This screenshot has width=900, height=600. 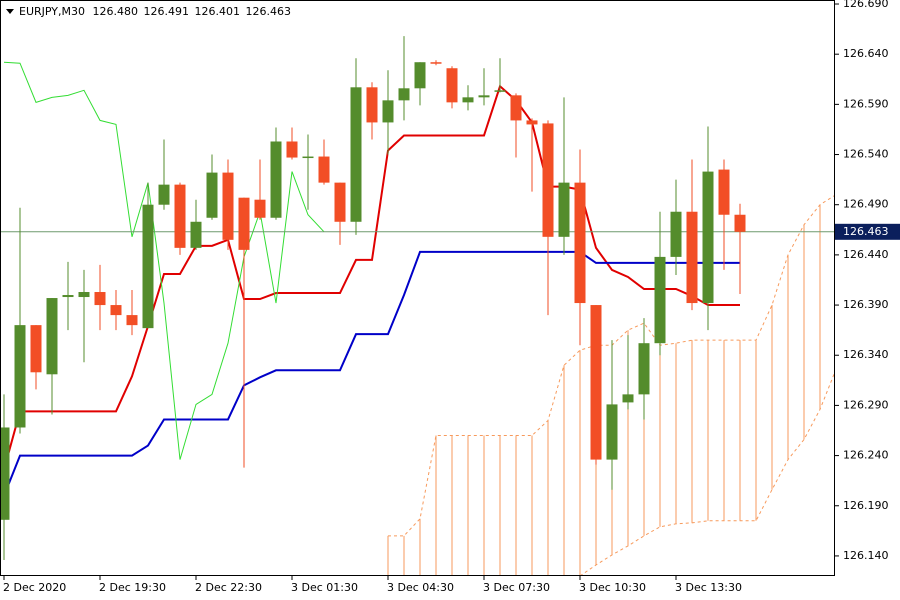 What do you see at coordinates (34, 587) in the screenshot?
I see `x-tick-label: 2 Dec 2020` at bounding box center [34, 587].